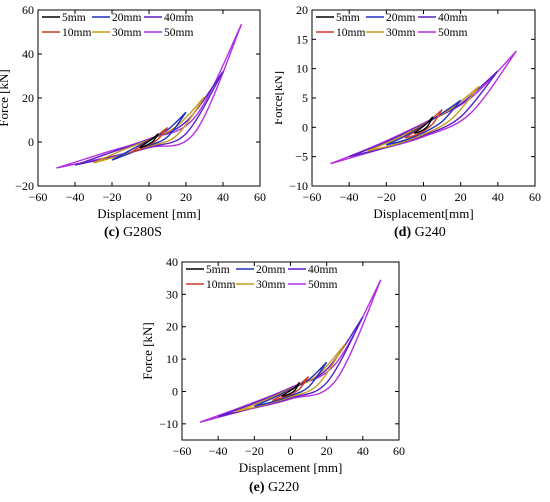  Describe the element at coordinates (172, 294) in the screenshot. I see `y-tick-label: 30` at that location.